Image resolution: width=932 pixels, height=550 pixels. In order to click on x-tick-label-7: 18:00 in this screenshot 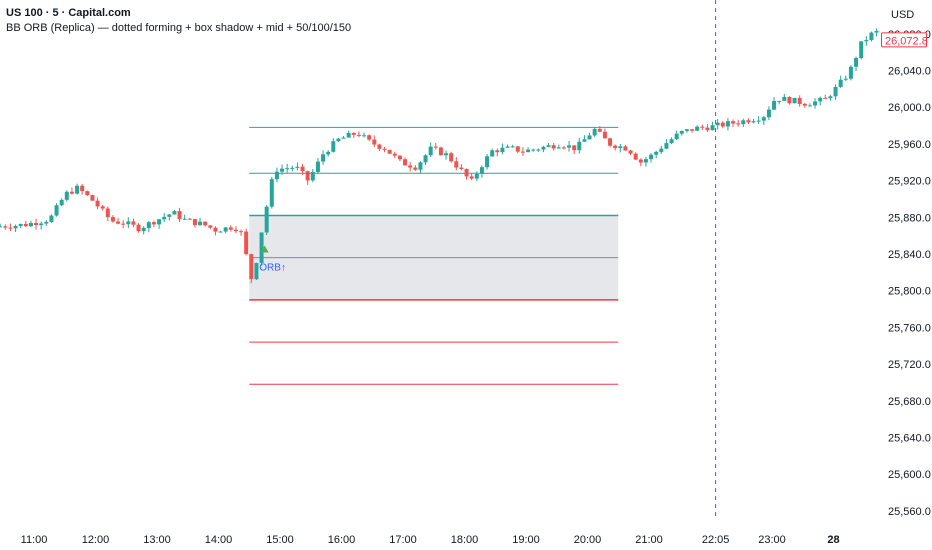, I will do `click(465, 540)`.